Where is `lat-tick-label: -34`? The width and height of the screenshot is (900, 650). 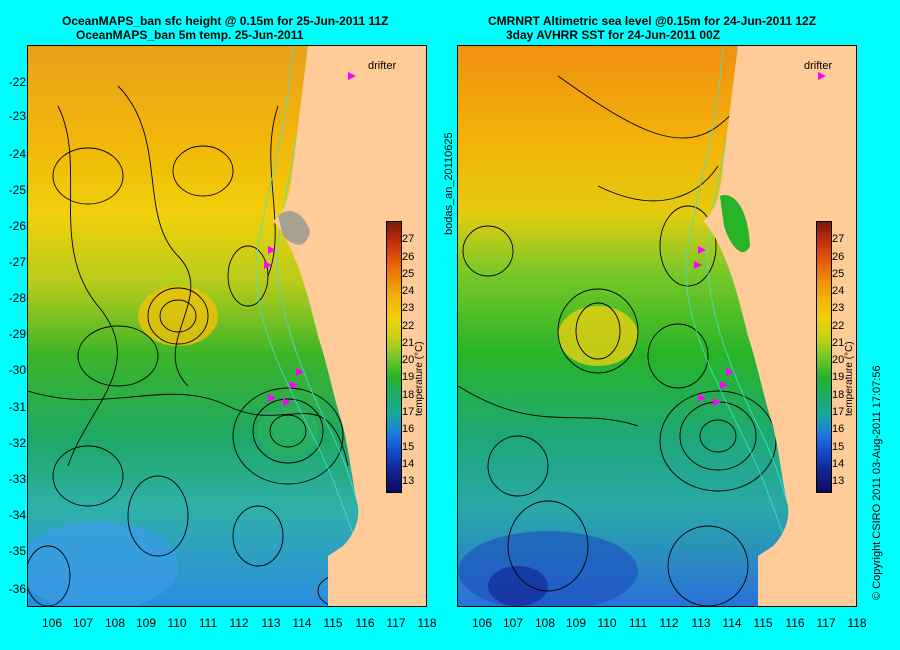 lat-tick-label: -34 is located at coordinates (17, 515).